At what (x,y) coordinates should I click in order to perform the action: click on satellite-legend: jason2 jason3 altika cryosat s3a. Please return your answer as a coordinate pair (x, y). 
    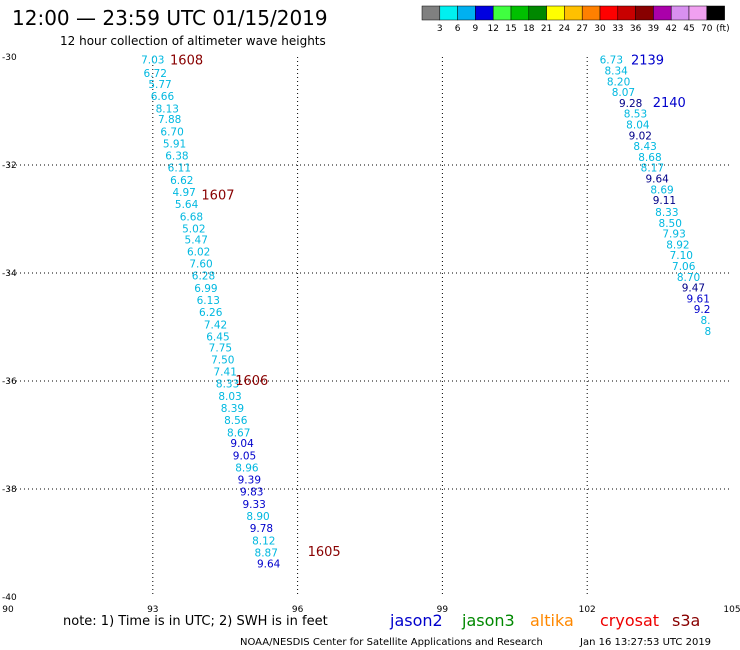
    Looking at the image, I should click on (544, 620).